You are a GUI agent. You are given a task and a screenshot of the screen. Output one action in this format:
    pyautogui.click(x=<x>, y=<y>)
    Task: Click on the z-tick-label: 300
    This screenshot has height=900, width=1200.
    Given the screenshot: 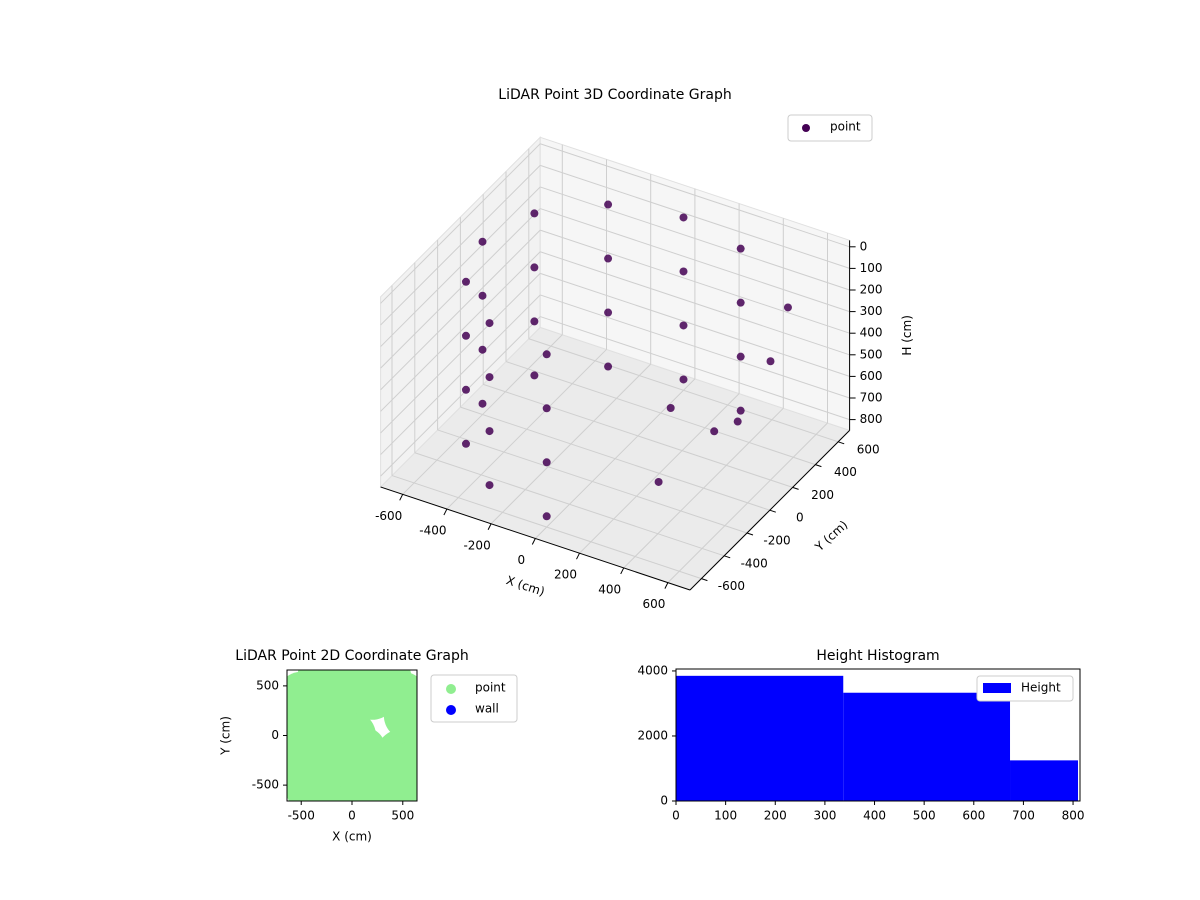 What is the action you would take?
    pyautogui.click(x=871, y=311)
    